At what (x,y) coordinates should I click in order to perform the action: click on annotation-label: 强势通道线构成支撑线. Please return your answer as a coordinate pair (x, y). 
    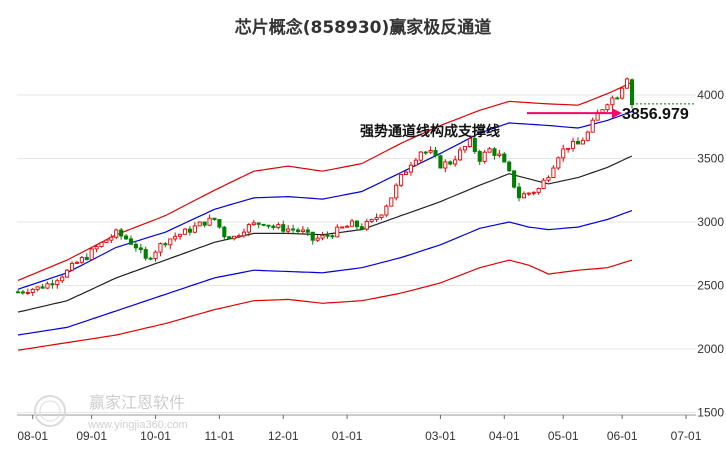
    Looking at the image, I should click on (430, 131).